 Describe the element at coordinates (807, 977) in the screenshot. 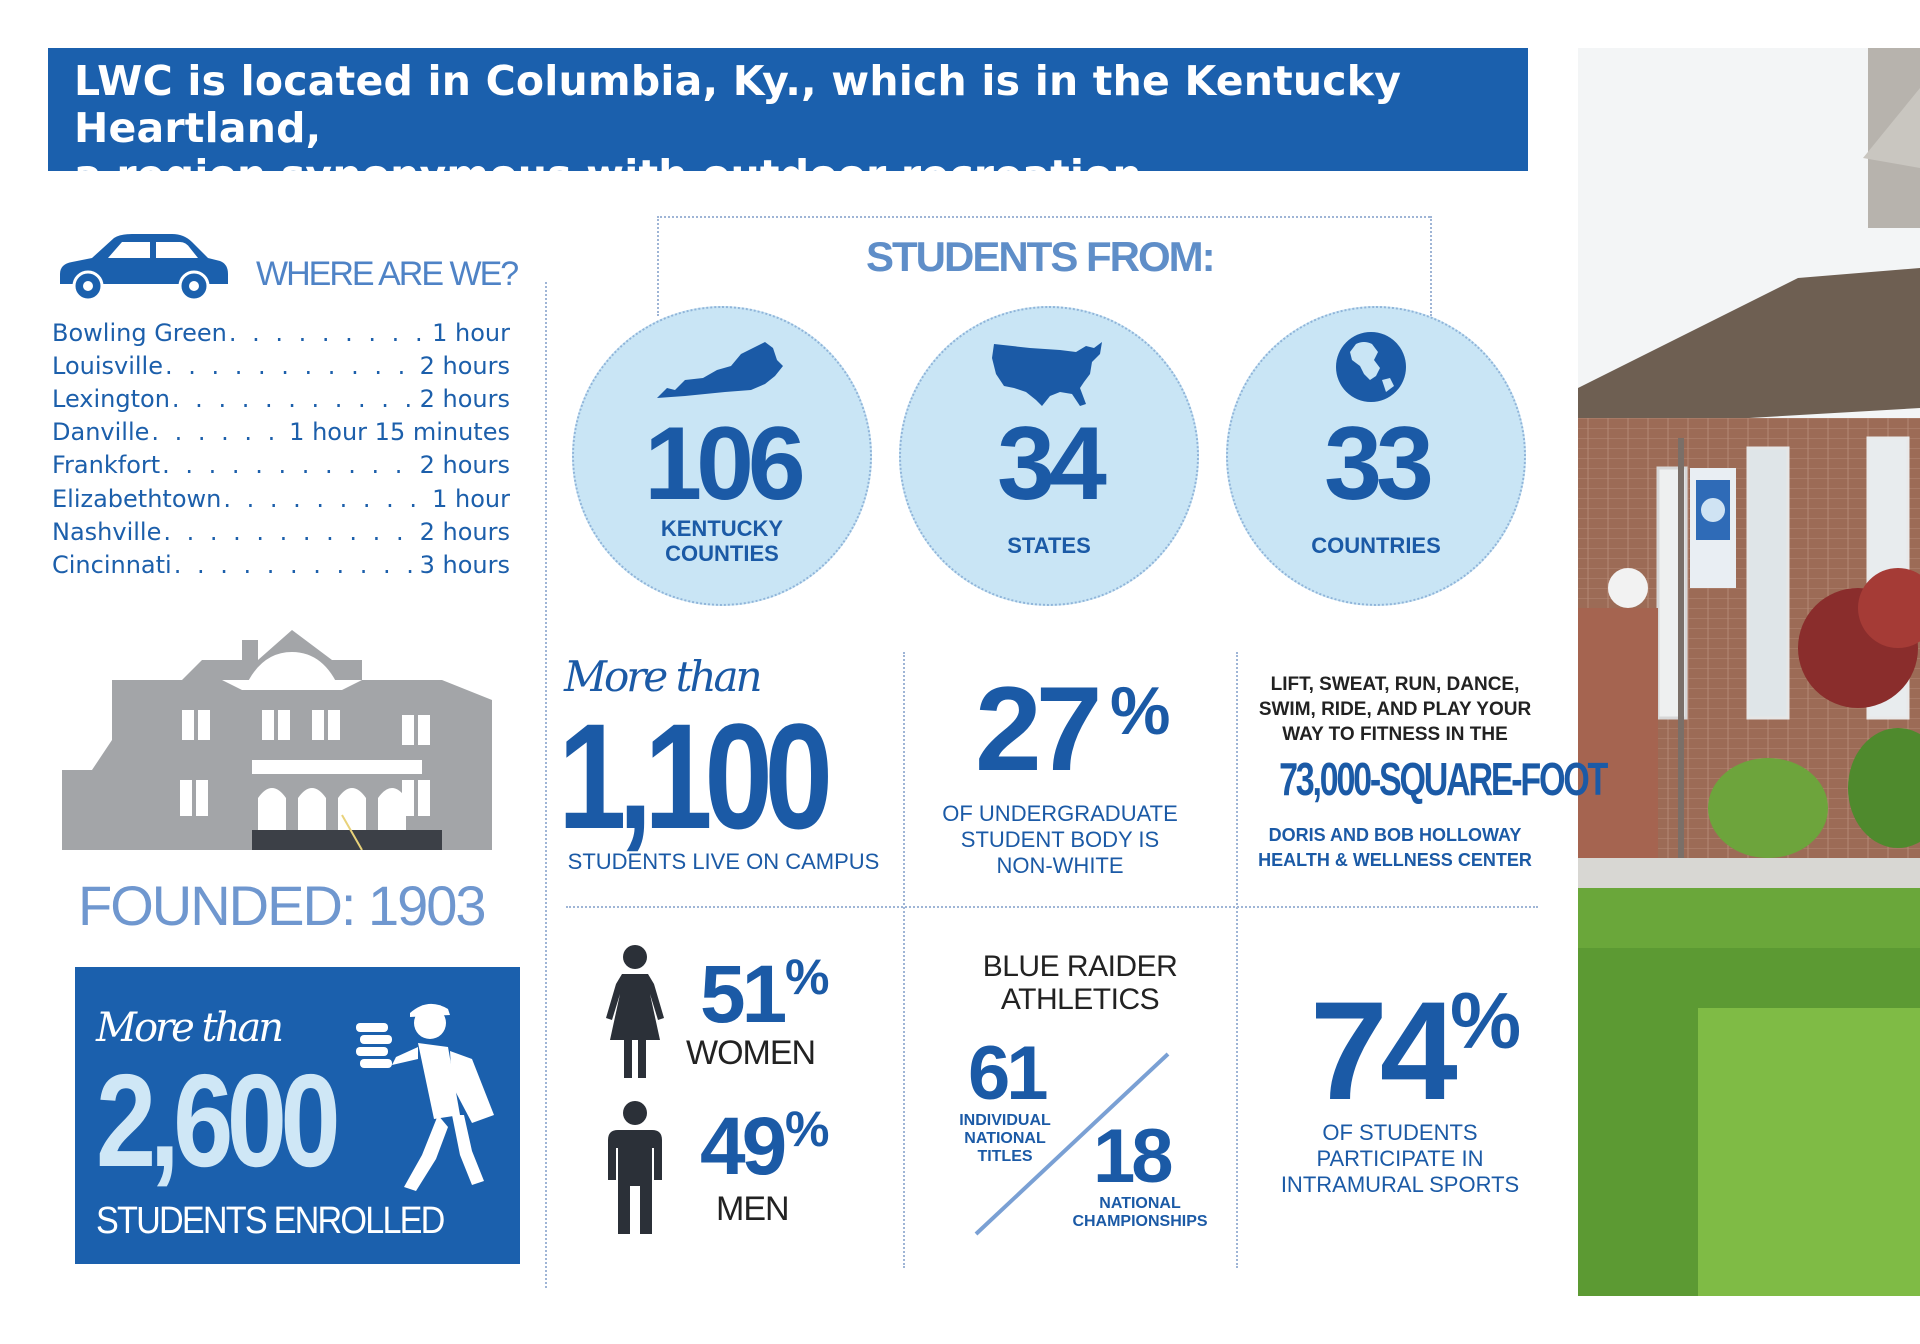

I see `women-percent-sign: %` at that location.